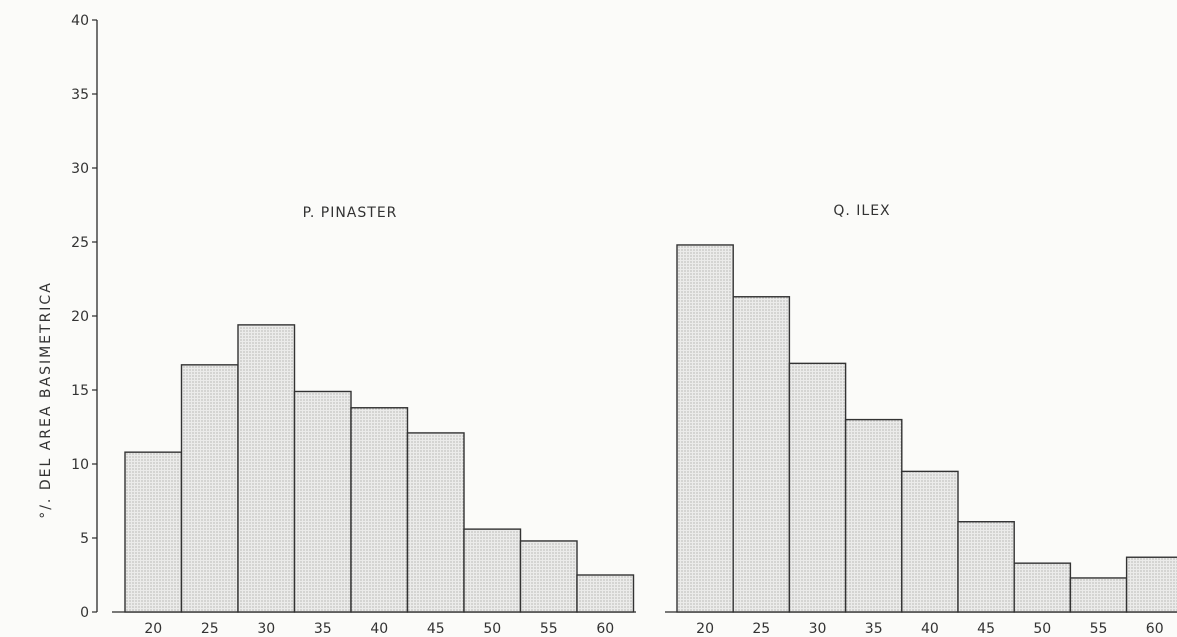 This screenshot has width=1177, height=637. What do you see at coordinates (761, 629) in the screenshot?
I see `x-tick-label-ilex: 25` at bounding box center [761, 629].